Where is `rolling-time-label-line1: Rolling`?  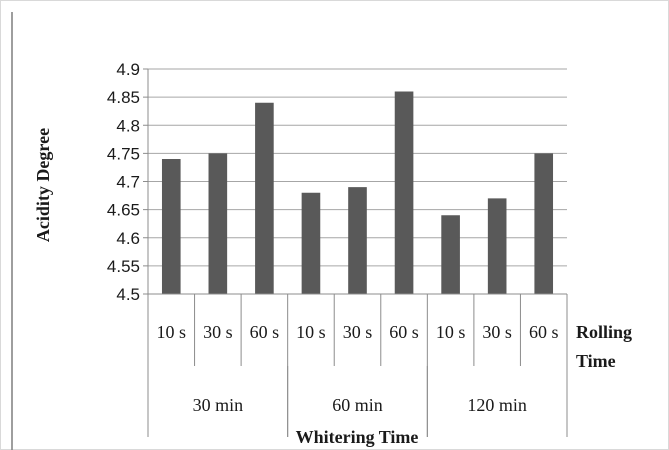 rolling-time-label-line1: Rolling is located at coordinates (604, 332).